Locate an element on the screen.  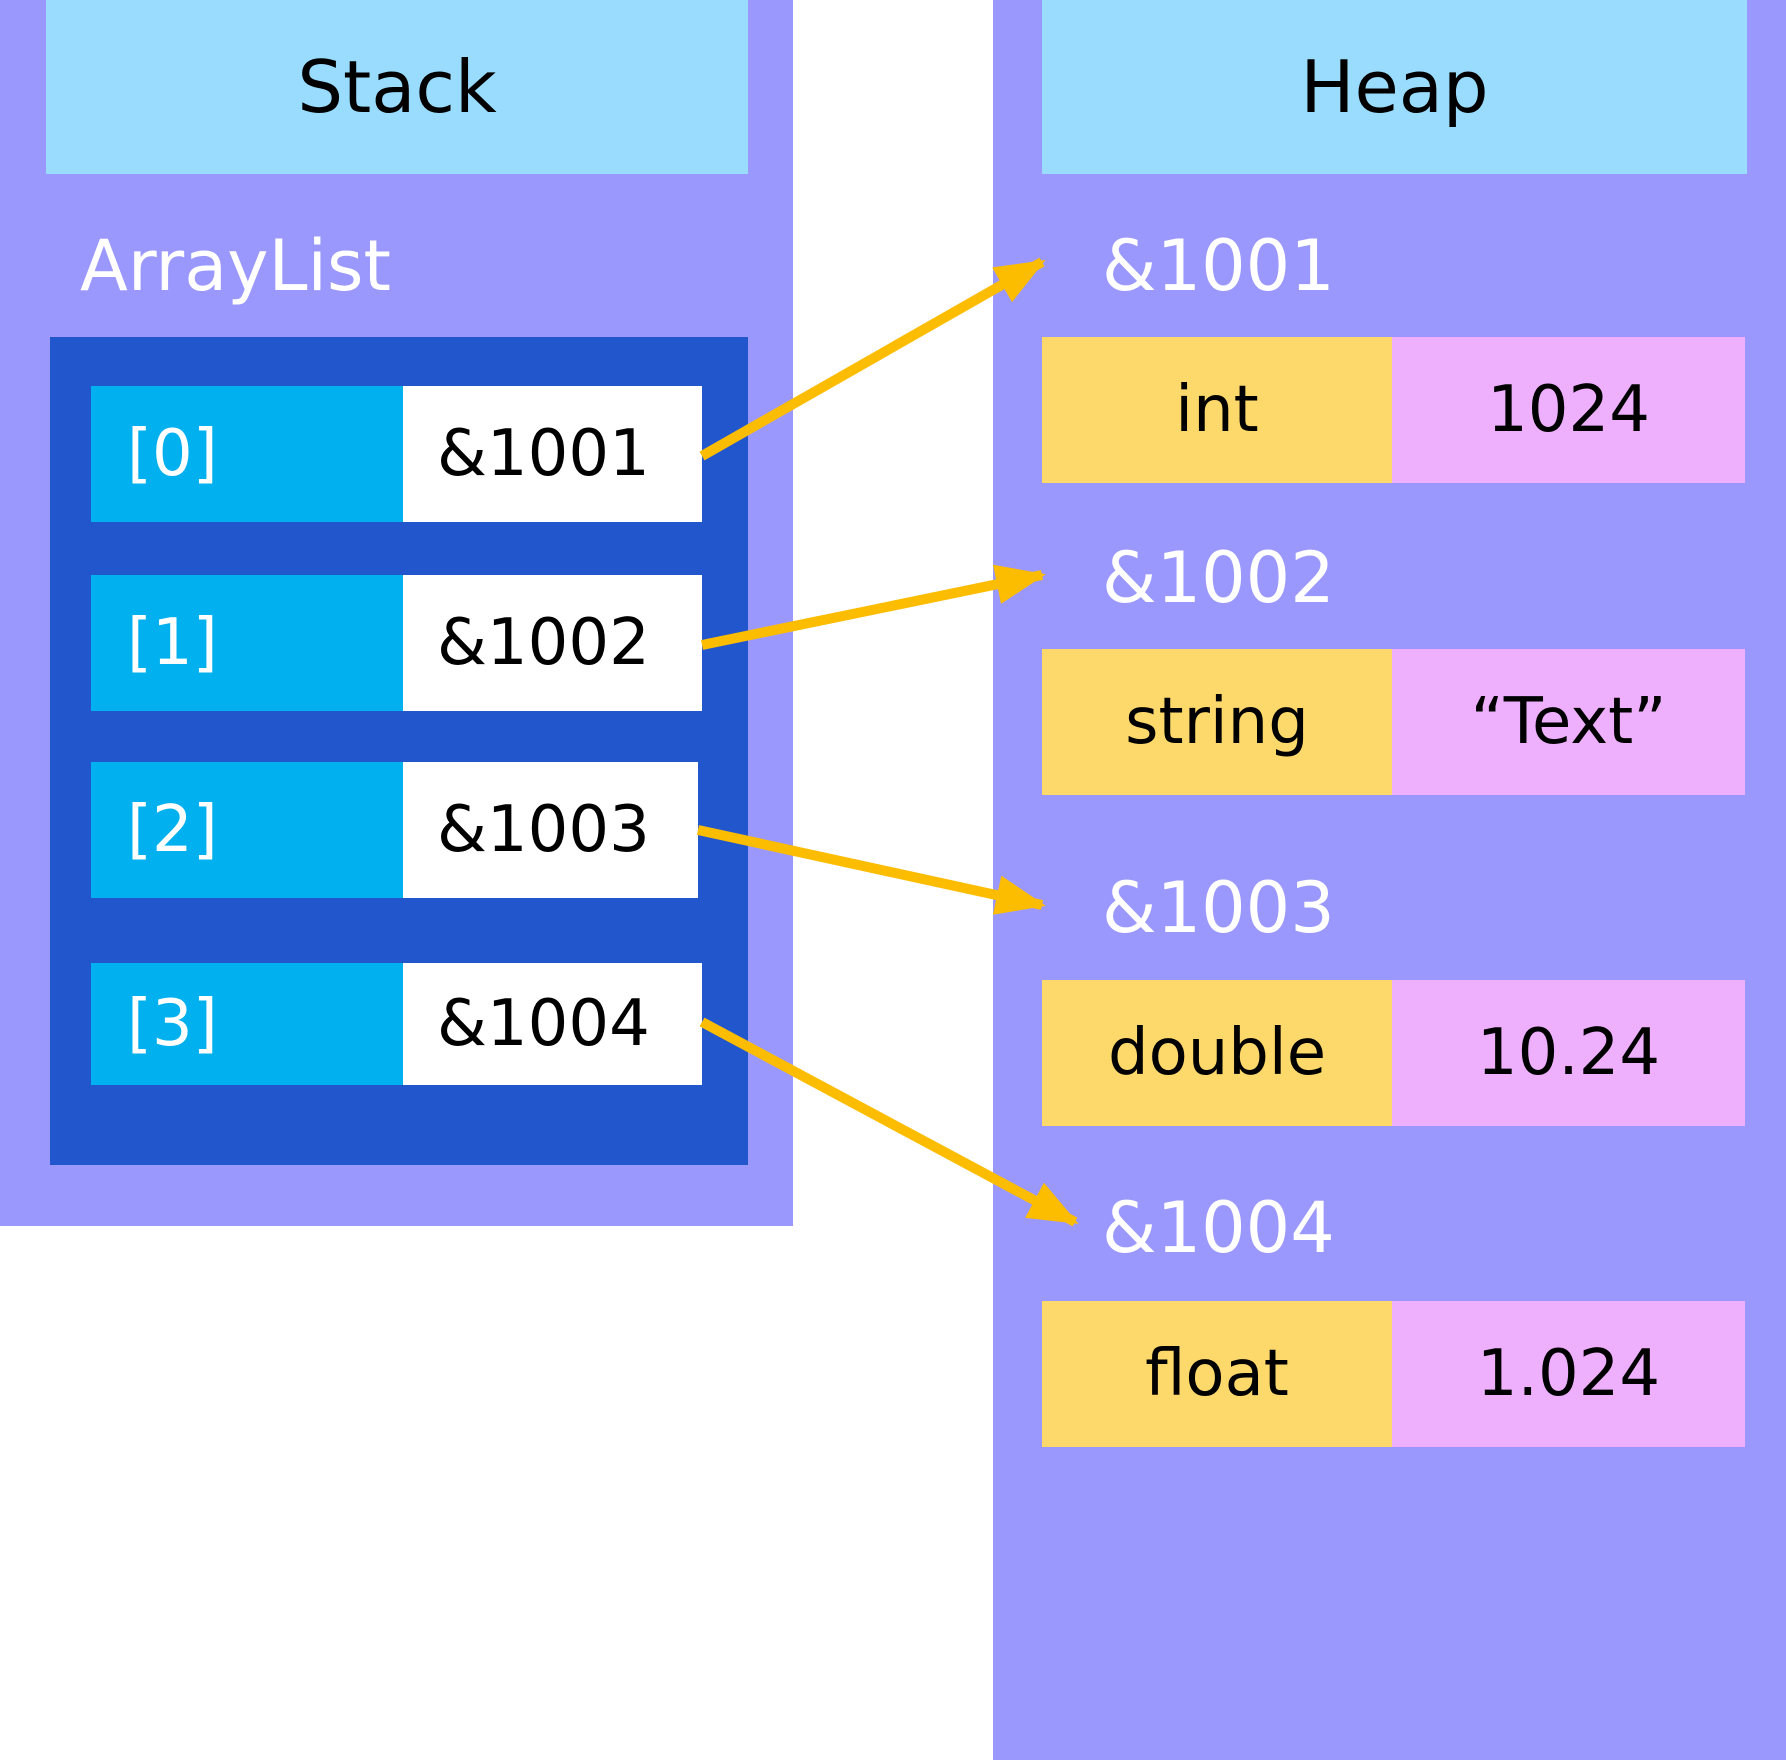
heap-object-3: float 1.024 is located at coordinates (1393, 1374).